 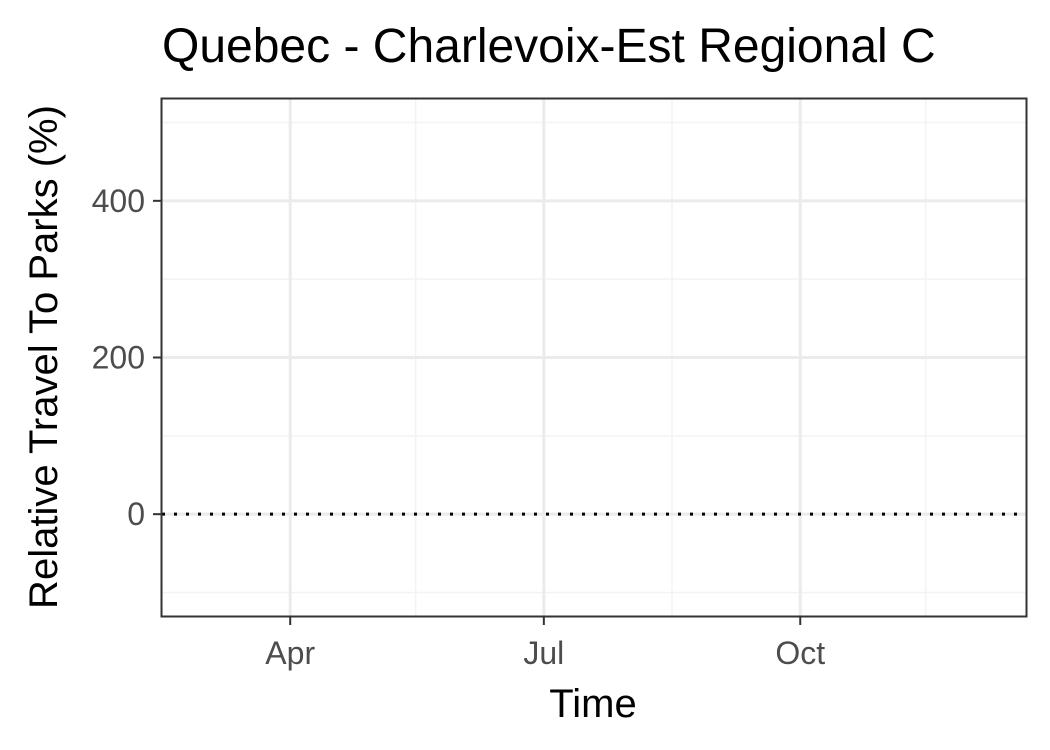 What do you see at coordinates (290, 653) in the screenshot?
I see `x-tick-label: Apr` at bounding box center [290, 653].